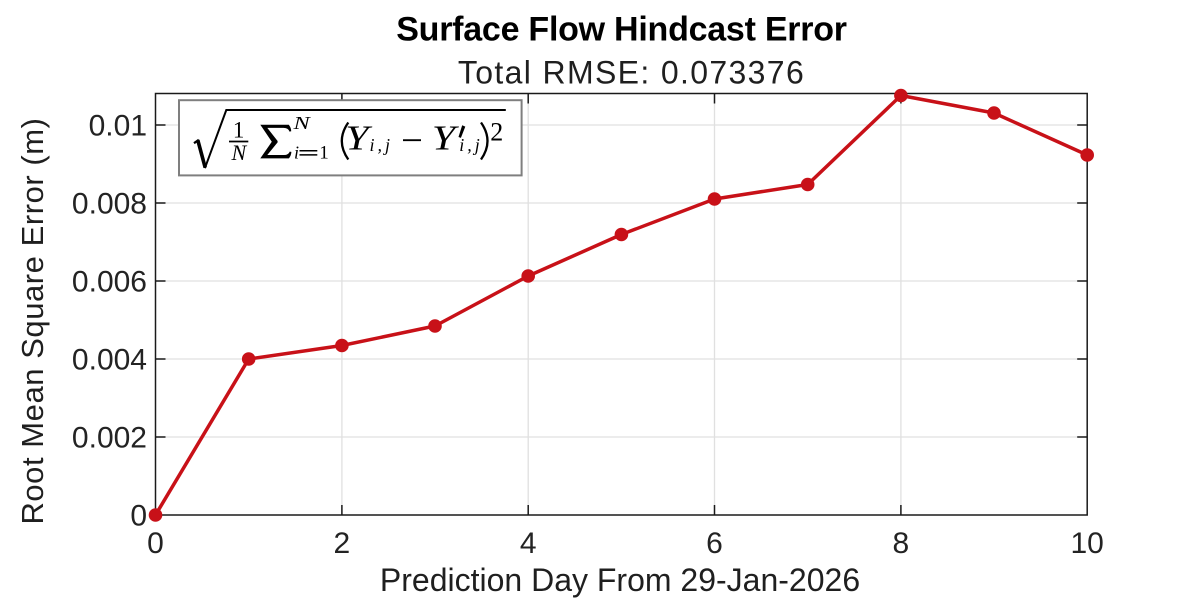 The width and height of the screenshot is (1200, 600). Describe the element at coordinates (296, 153) in the screenshot. I see `svg-text: i` at that location.